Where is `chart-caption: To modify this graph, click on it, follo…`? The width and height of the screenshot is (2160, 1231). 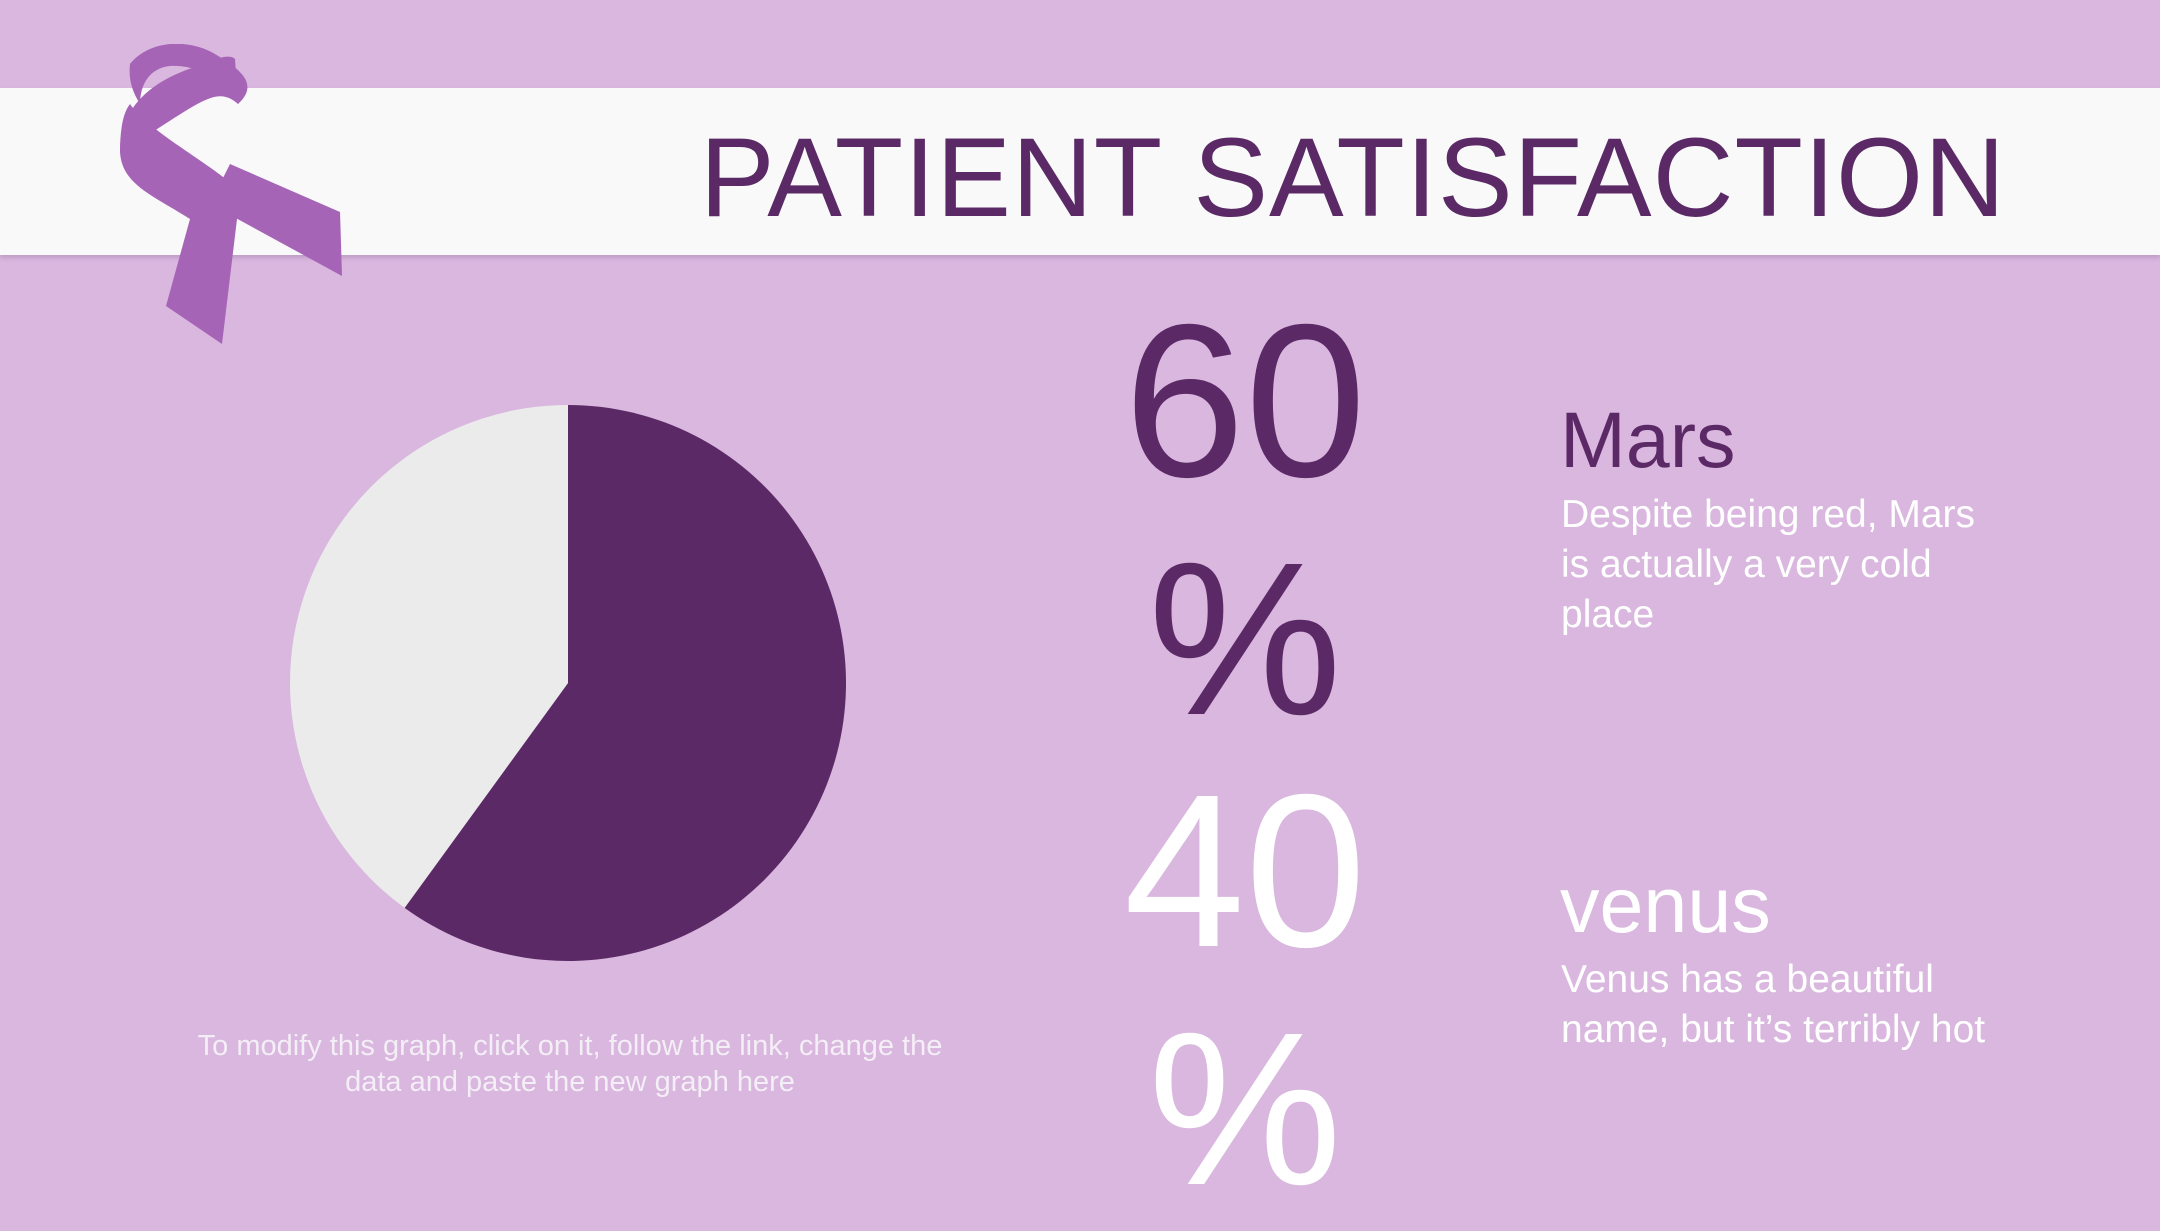
chart-caption: To modify this graph, click on it, follo… is located at coordinates (570, 1064).